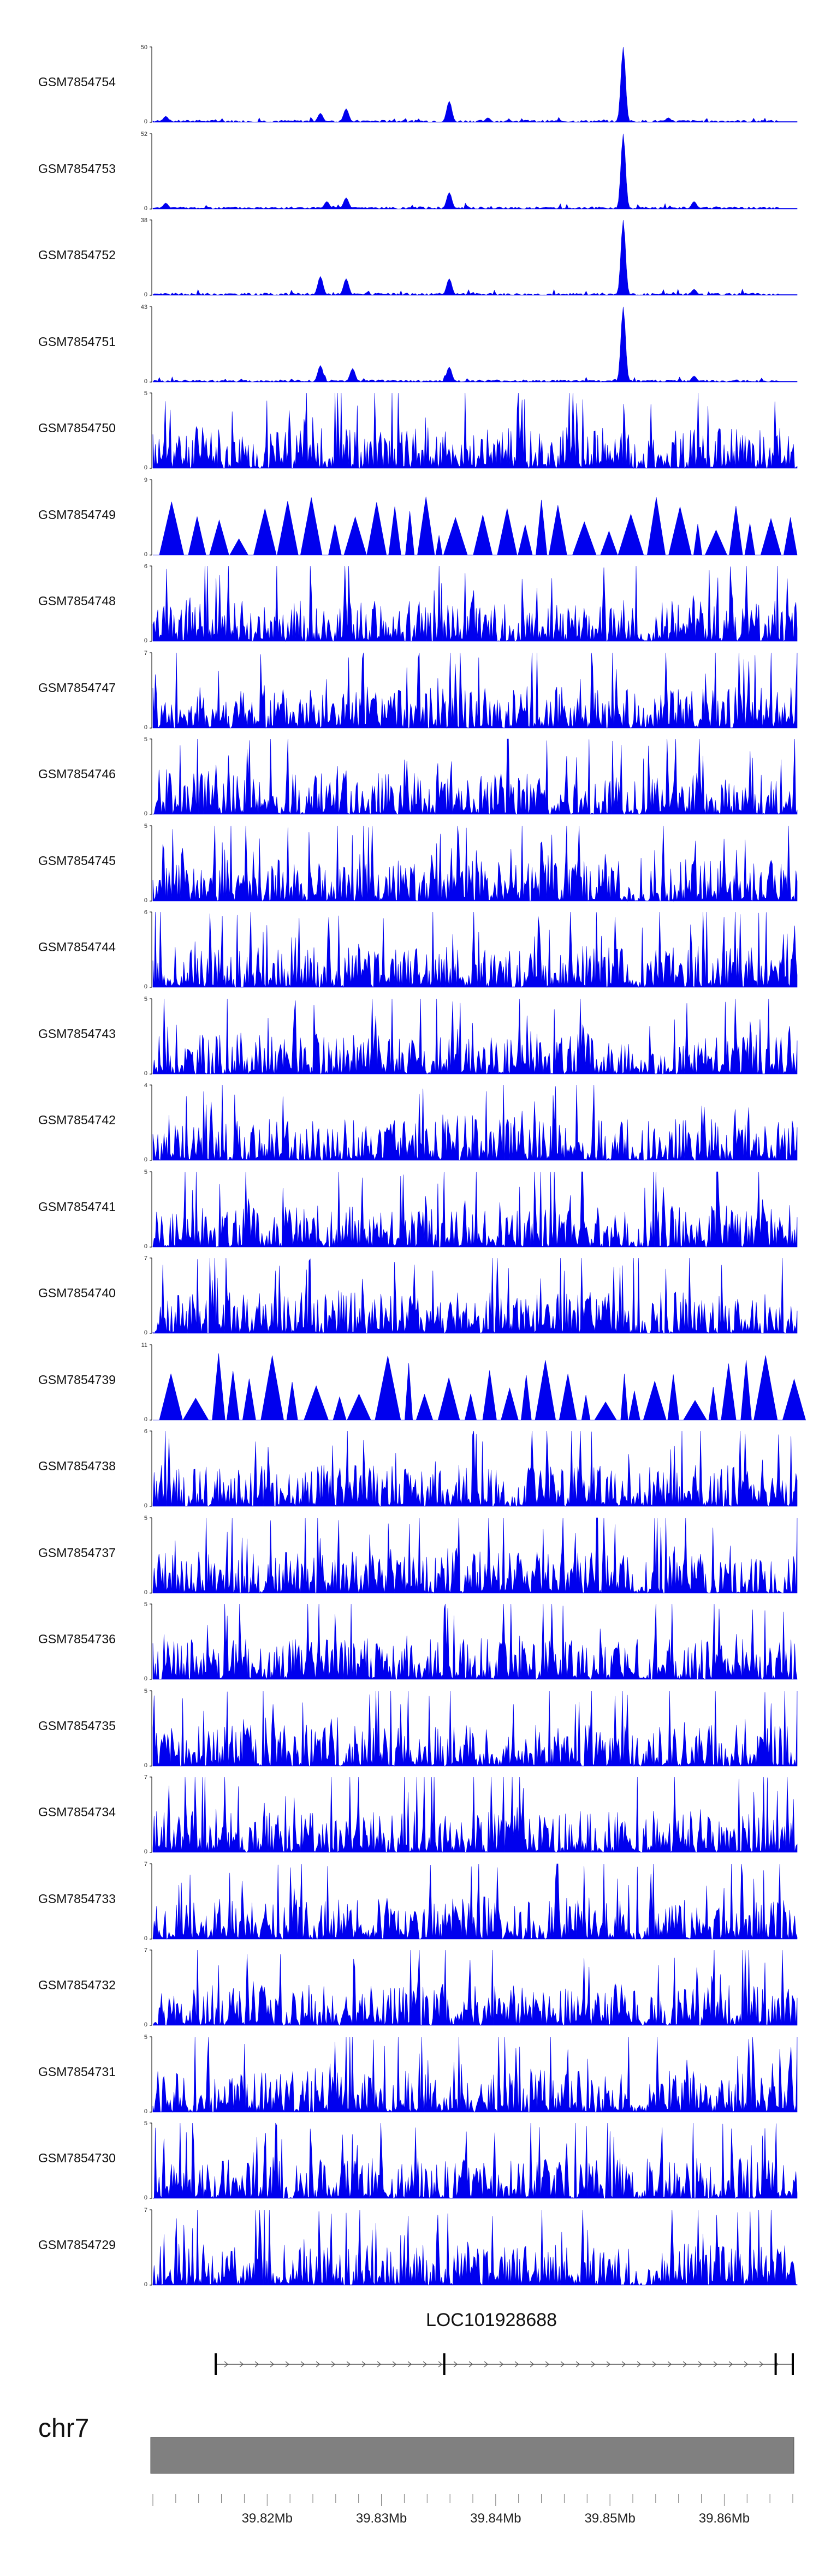 This screenshot has height=2576, width=819. Describe the element at coordinates (410, 605) in the screenshot. I see `track-GSM7854748: GSM7854748 6 0` at that location.